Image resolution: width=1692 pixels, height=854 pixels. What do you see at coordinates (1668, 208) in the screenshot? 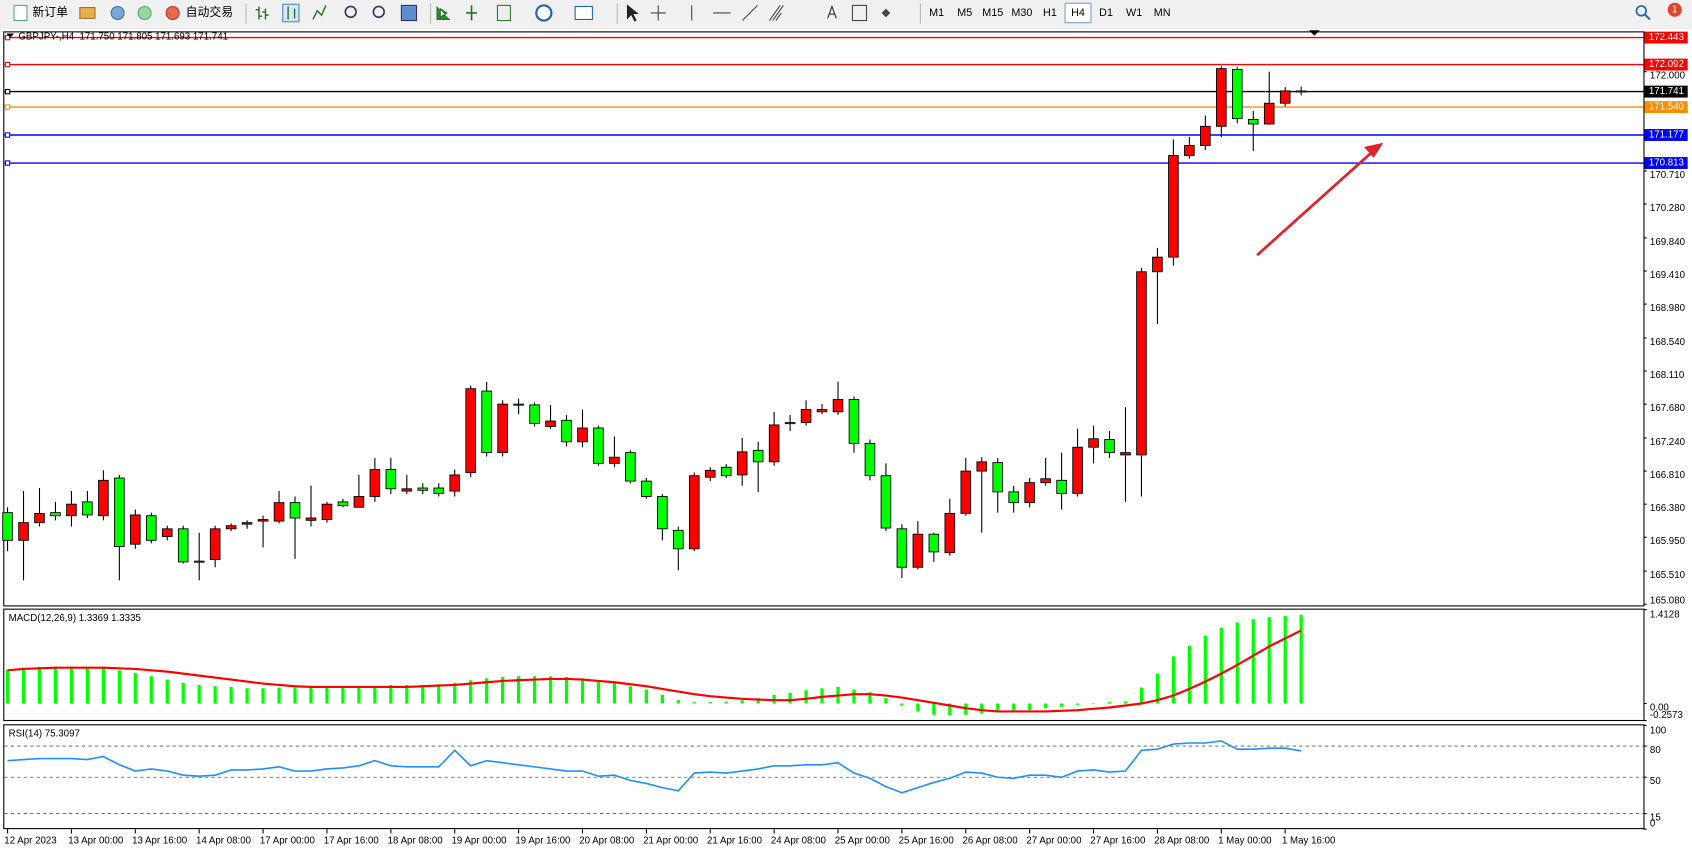
I see `y-tick-label: 170.280` at bounding box center [1668, 208].